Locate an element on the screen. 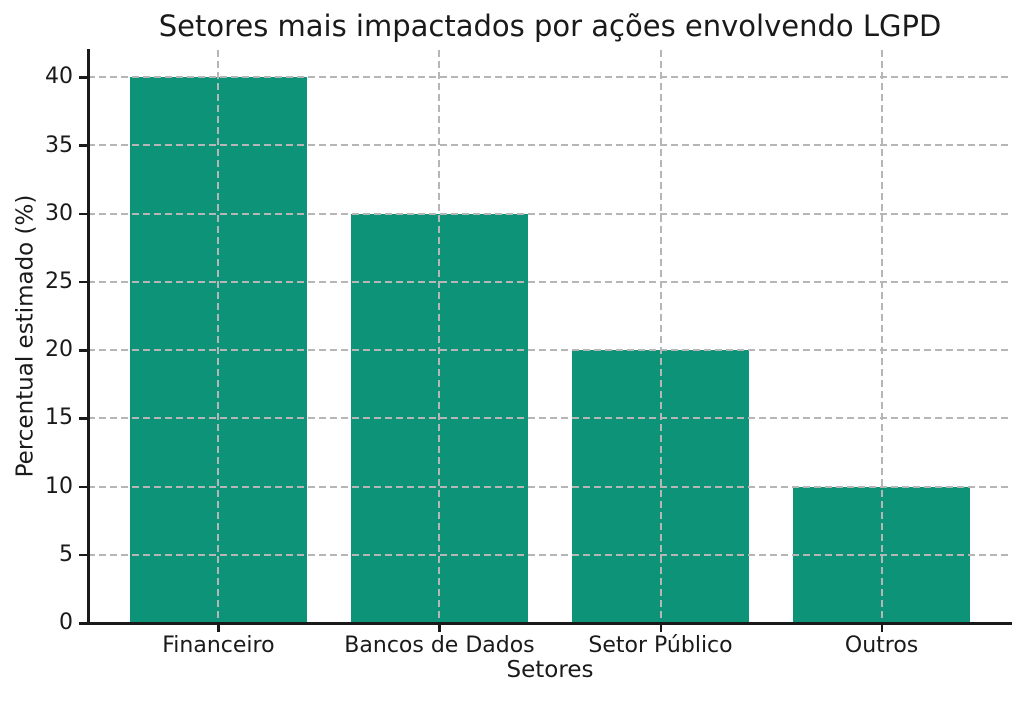 Image resolution: width=1024 pixels, height=703 pixels. y-tick-label: 30 is located at coordinates (59, 213).